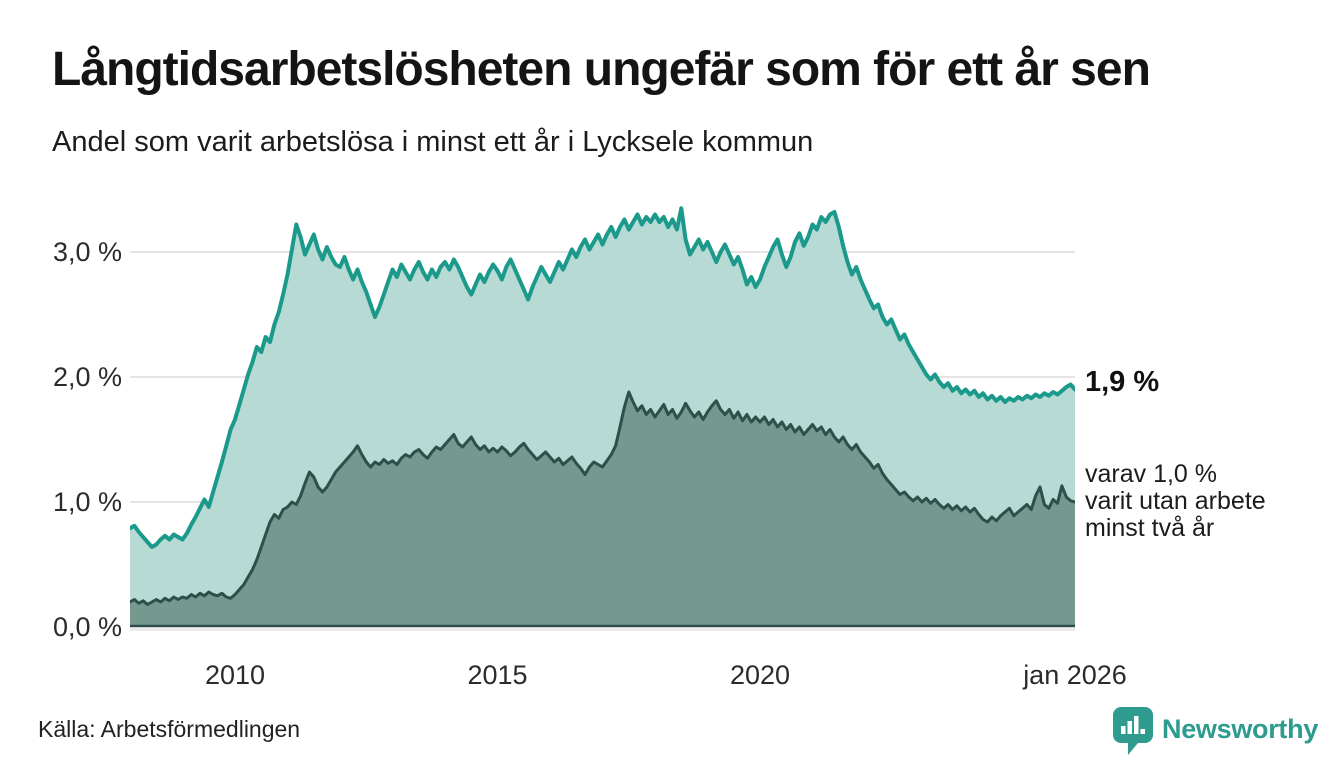 The height and width of the screenshot is (780, 1340). What do you see at coordinates (760, 675) in the screenshot?
I see `x-tick-label: 2020` at bounding box center [760, 675].